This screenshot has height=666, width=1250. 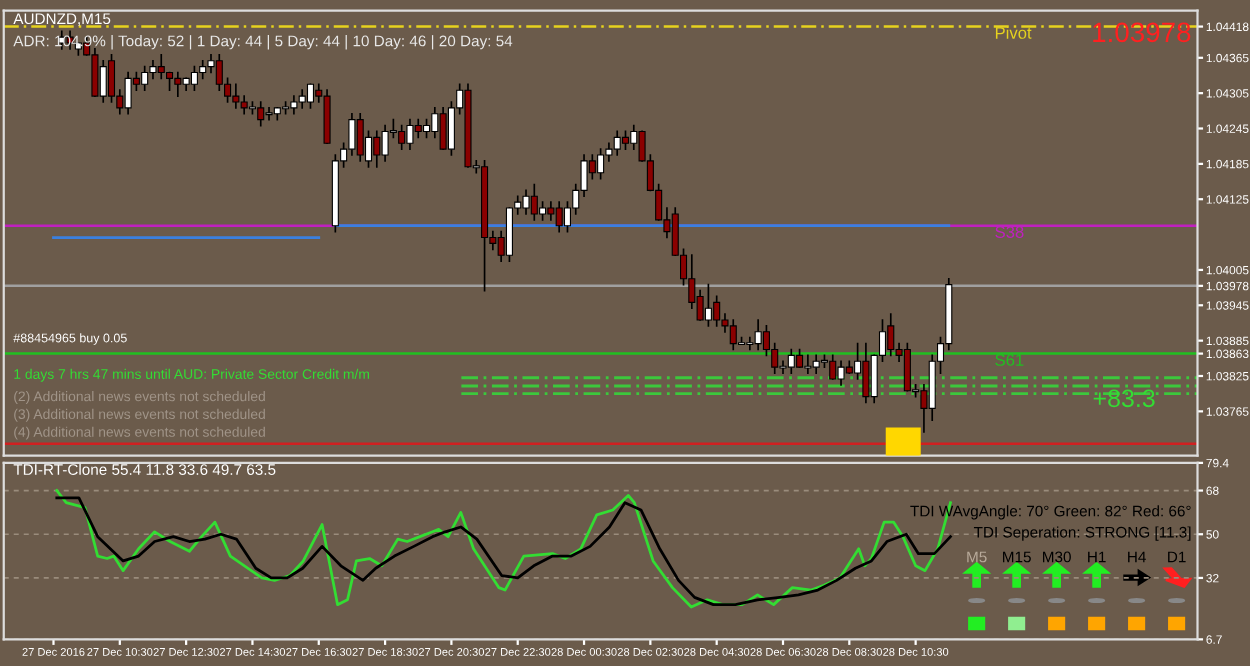 I want to click on annotation: 1.03978, so click(x=1142, y=32).